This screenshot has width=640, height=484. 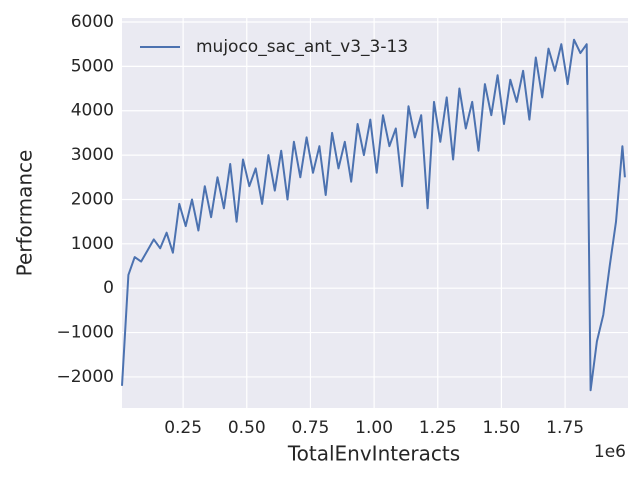 I want to click on y-tick-label: −2000, so click(x=85, y=377).